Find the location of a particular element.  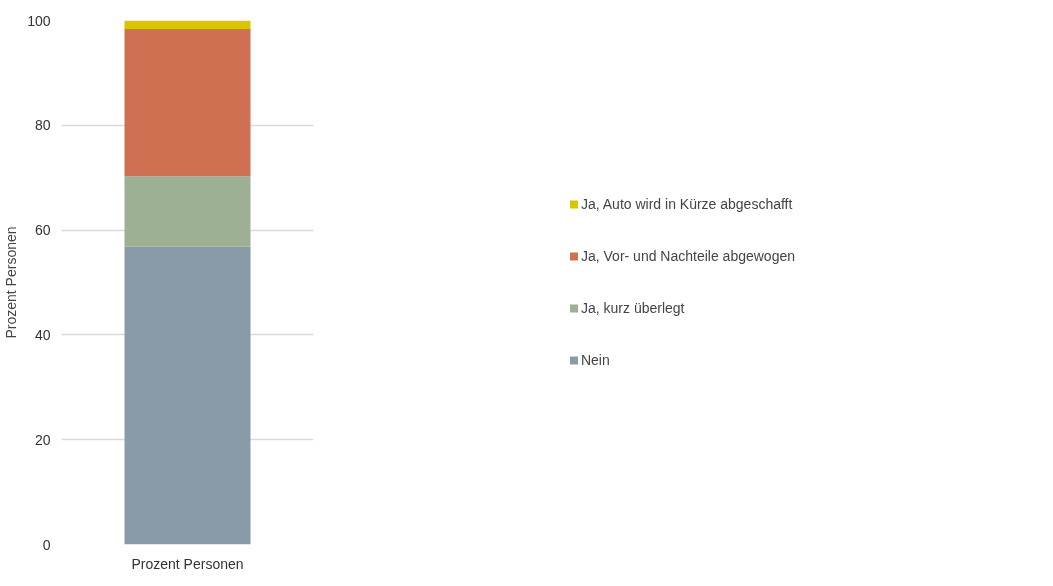

y-tick-label: 60 is located at coordinates (42, 230).